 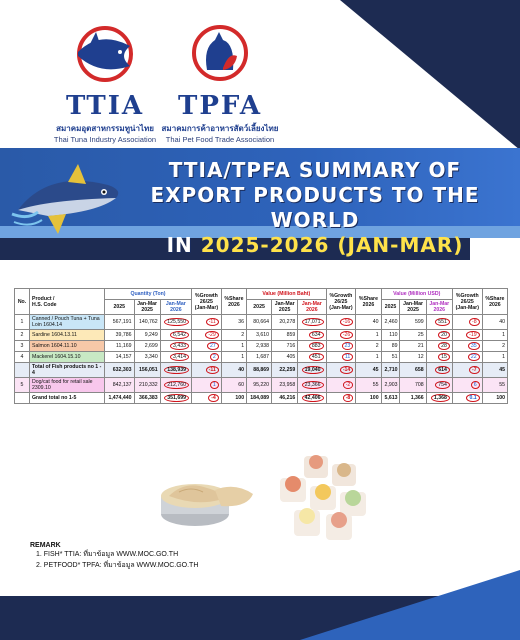 I want to click on cell-qjm25: 3,340, so click(x=147, y=357).